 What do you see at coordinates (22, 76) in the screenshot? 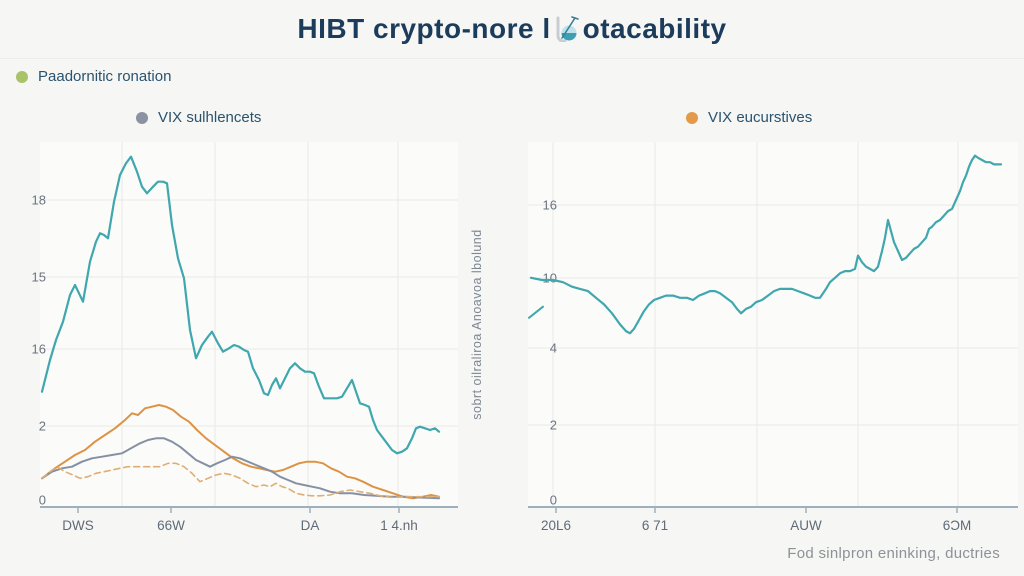
I see `legend-dot-green` at bounding box center [22, 76].